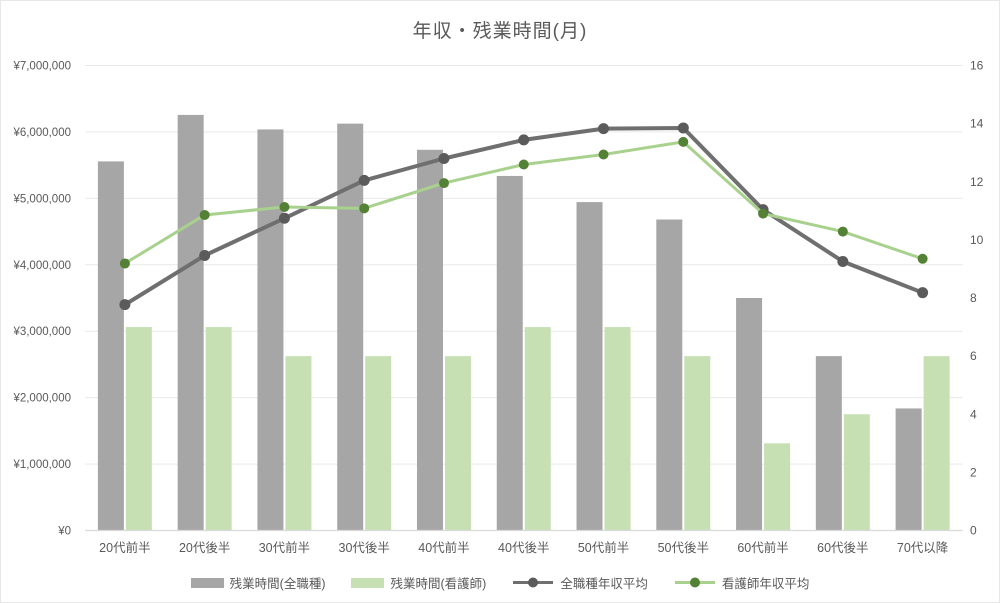 This screenshot has width=1000, height=603. I want to click on x-axis-tick-label: 40代後半, so click(523, 548).